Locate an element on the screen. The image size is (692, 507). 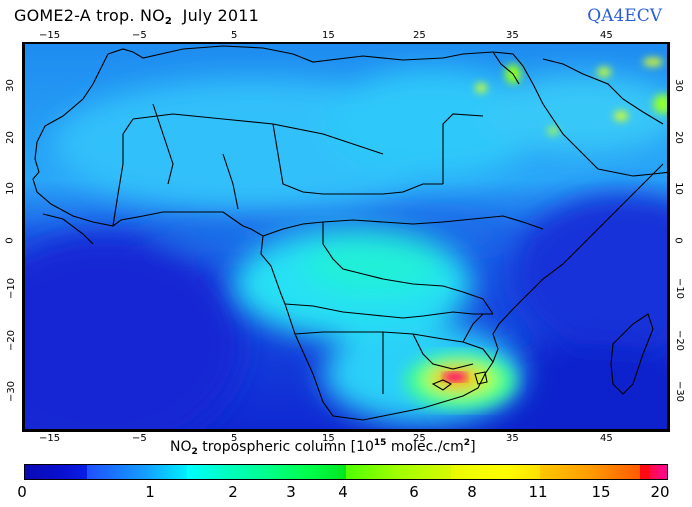
colorbar is located at coordinates (346, 472).